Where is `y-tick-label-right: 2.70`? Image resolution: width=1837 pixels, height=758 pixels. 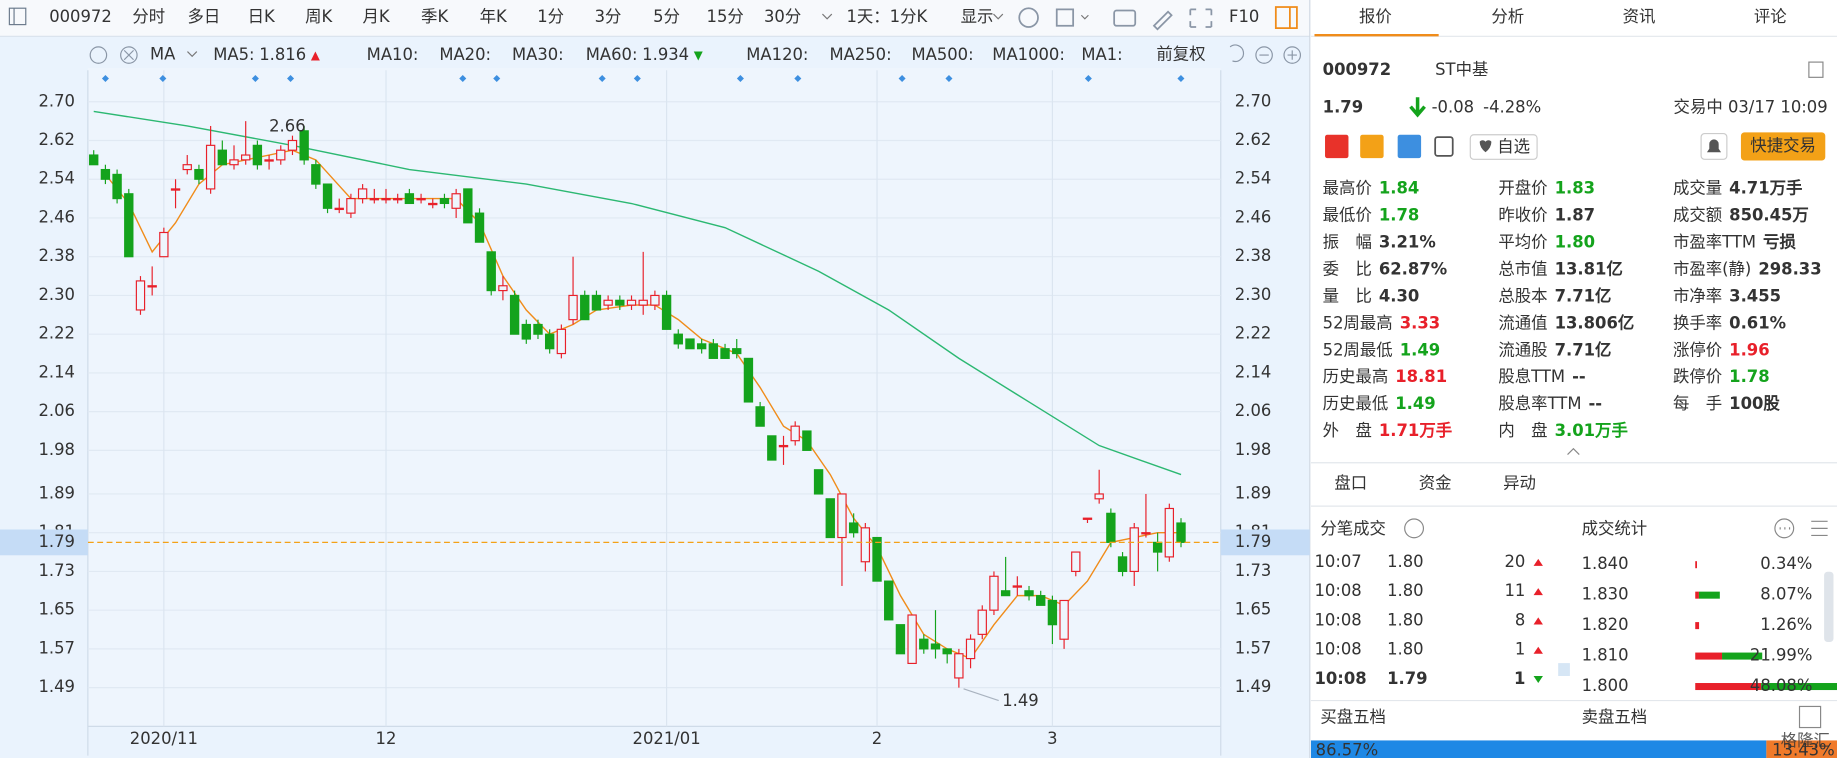 y-tick-label-right: 2.70 is located at coordinates (1253, 100).